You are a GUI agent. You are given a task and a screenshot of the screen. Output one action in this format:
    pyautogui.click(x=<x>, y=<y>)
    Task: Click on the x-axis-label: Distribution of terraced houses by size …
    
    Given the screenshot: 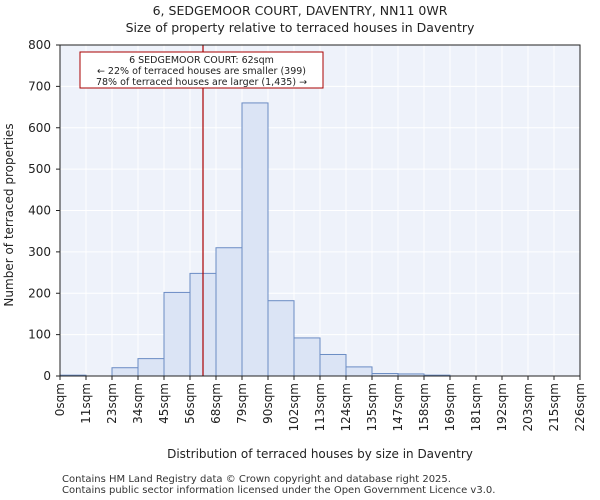 What is the action you would take?
    pyautogui.click(x=320, y=454)
    